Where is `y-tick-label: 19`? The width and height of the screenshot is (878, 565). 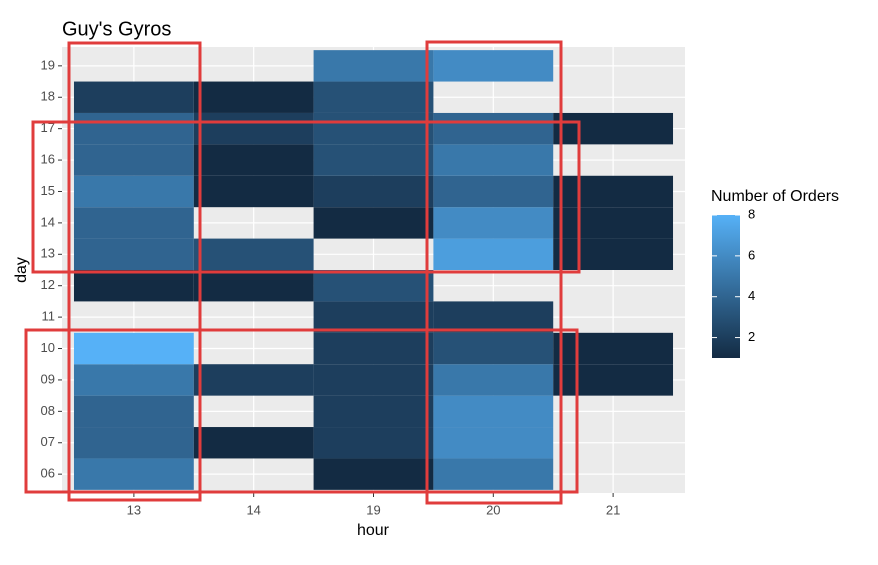 y-tick-label: 19 is located at coordinates (48, 64).